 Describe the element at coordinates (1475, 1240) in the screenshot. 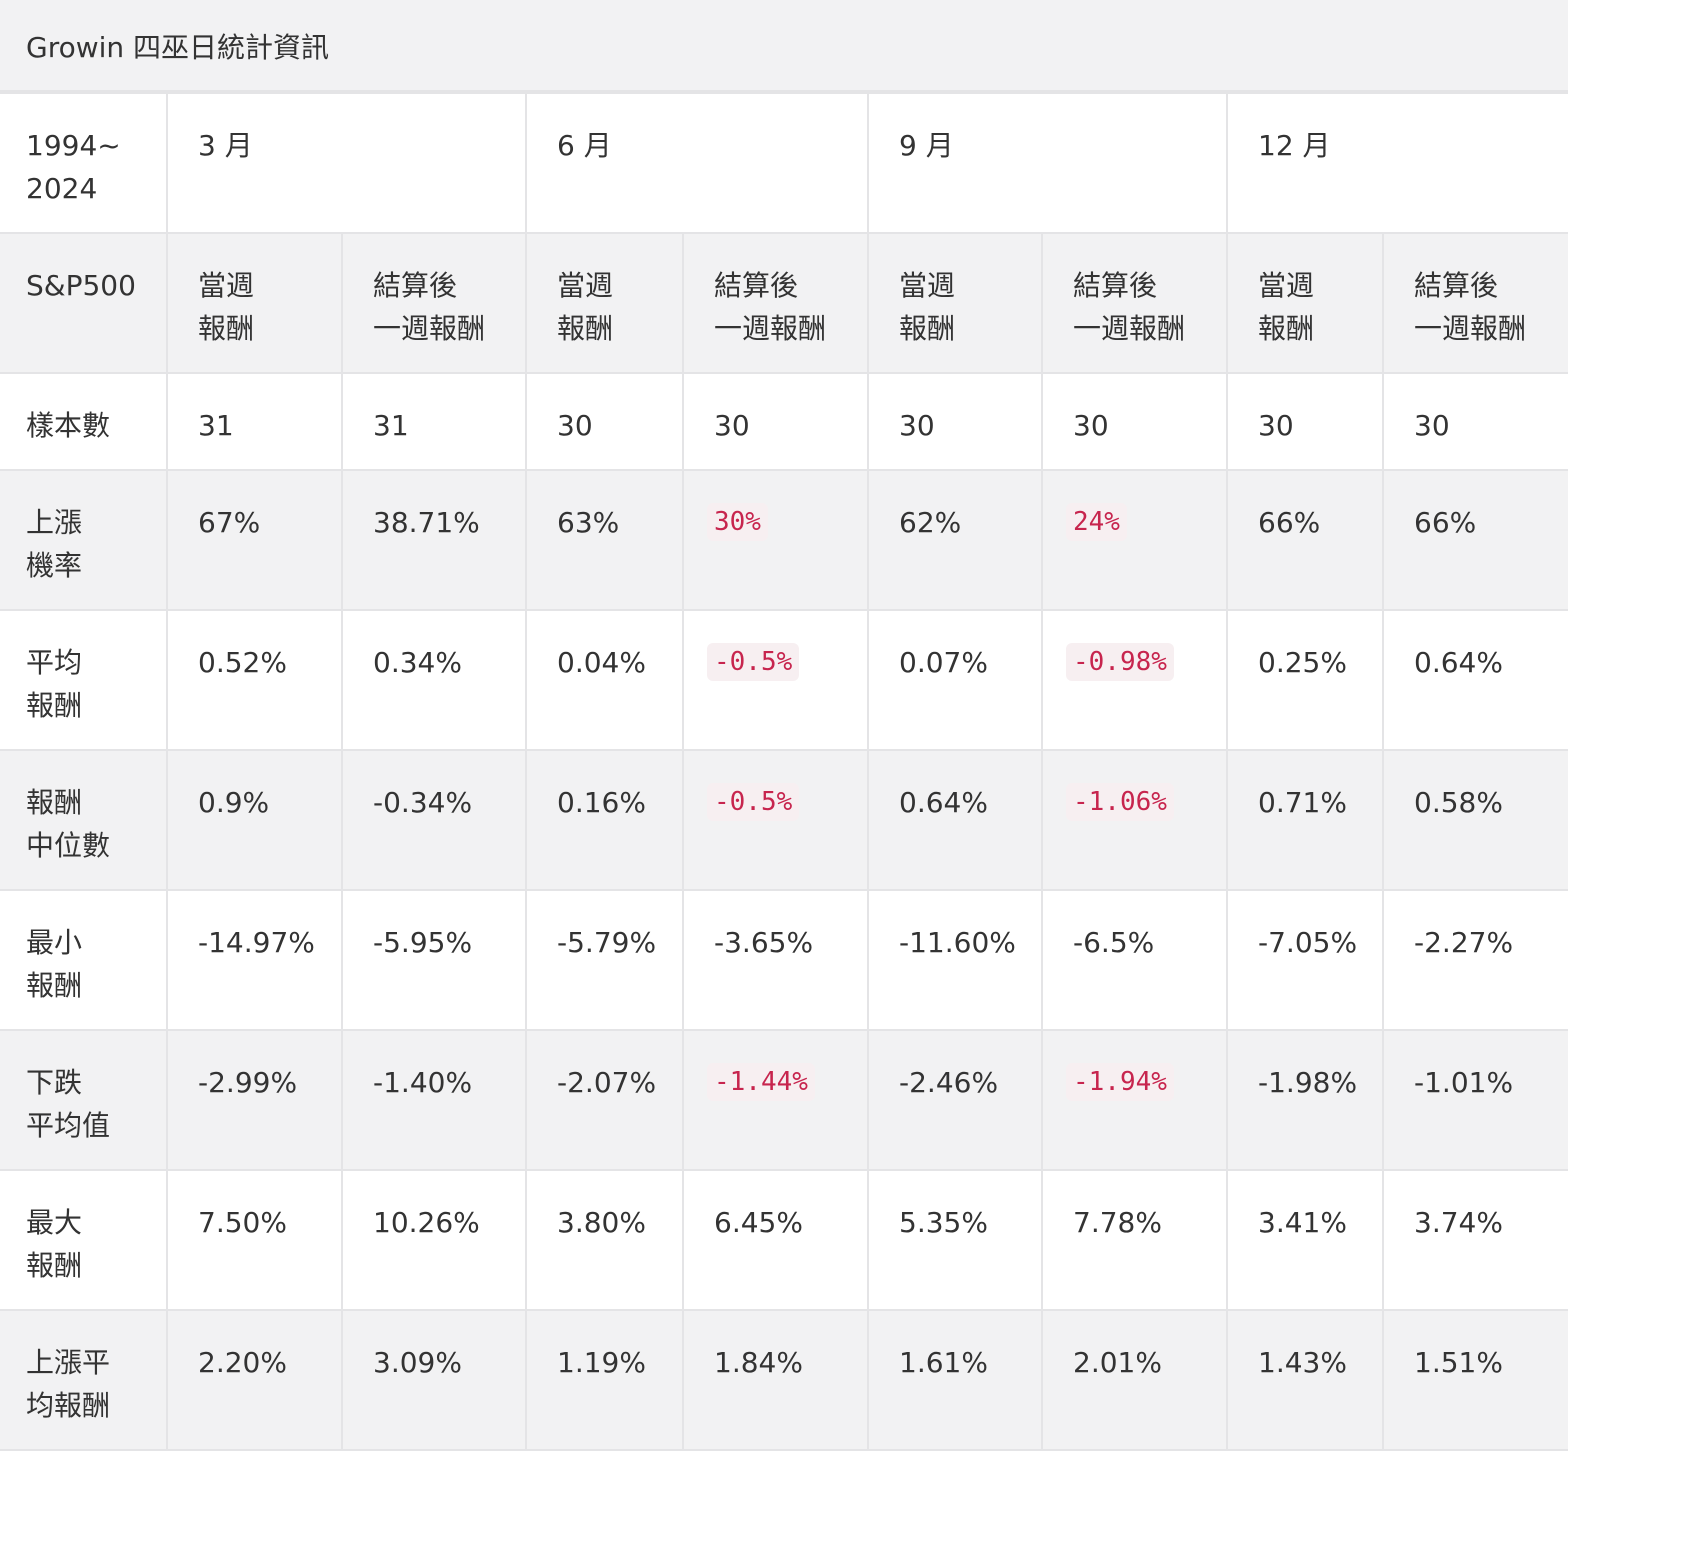

I see `table-cell: 3.74%` at that location.